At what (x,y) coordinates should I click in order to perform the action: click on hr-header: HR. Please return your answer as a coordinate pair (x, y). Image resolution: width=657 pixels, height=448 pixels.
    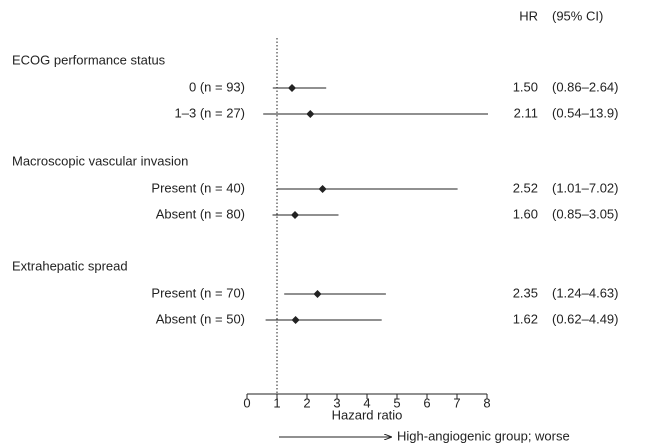
    Looking at the image, I should click on (528, 15).